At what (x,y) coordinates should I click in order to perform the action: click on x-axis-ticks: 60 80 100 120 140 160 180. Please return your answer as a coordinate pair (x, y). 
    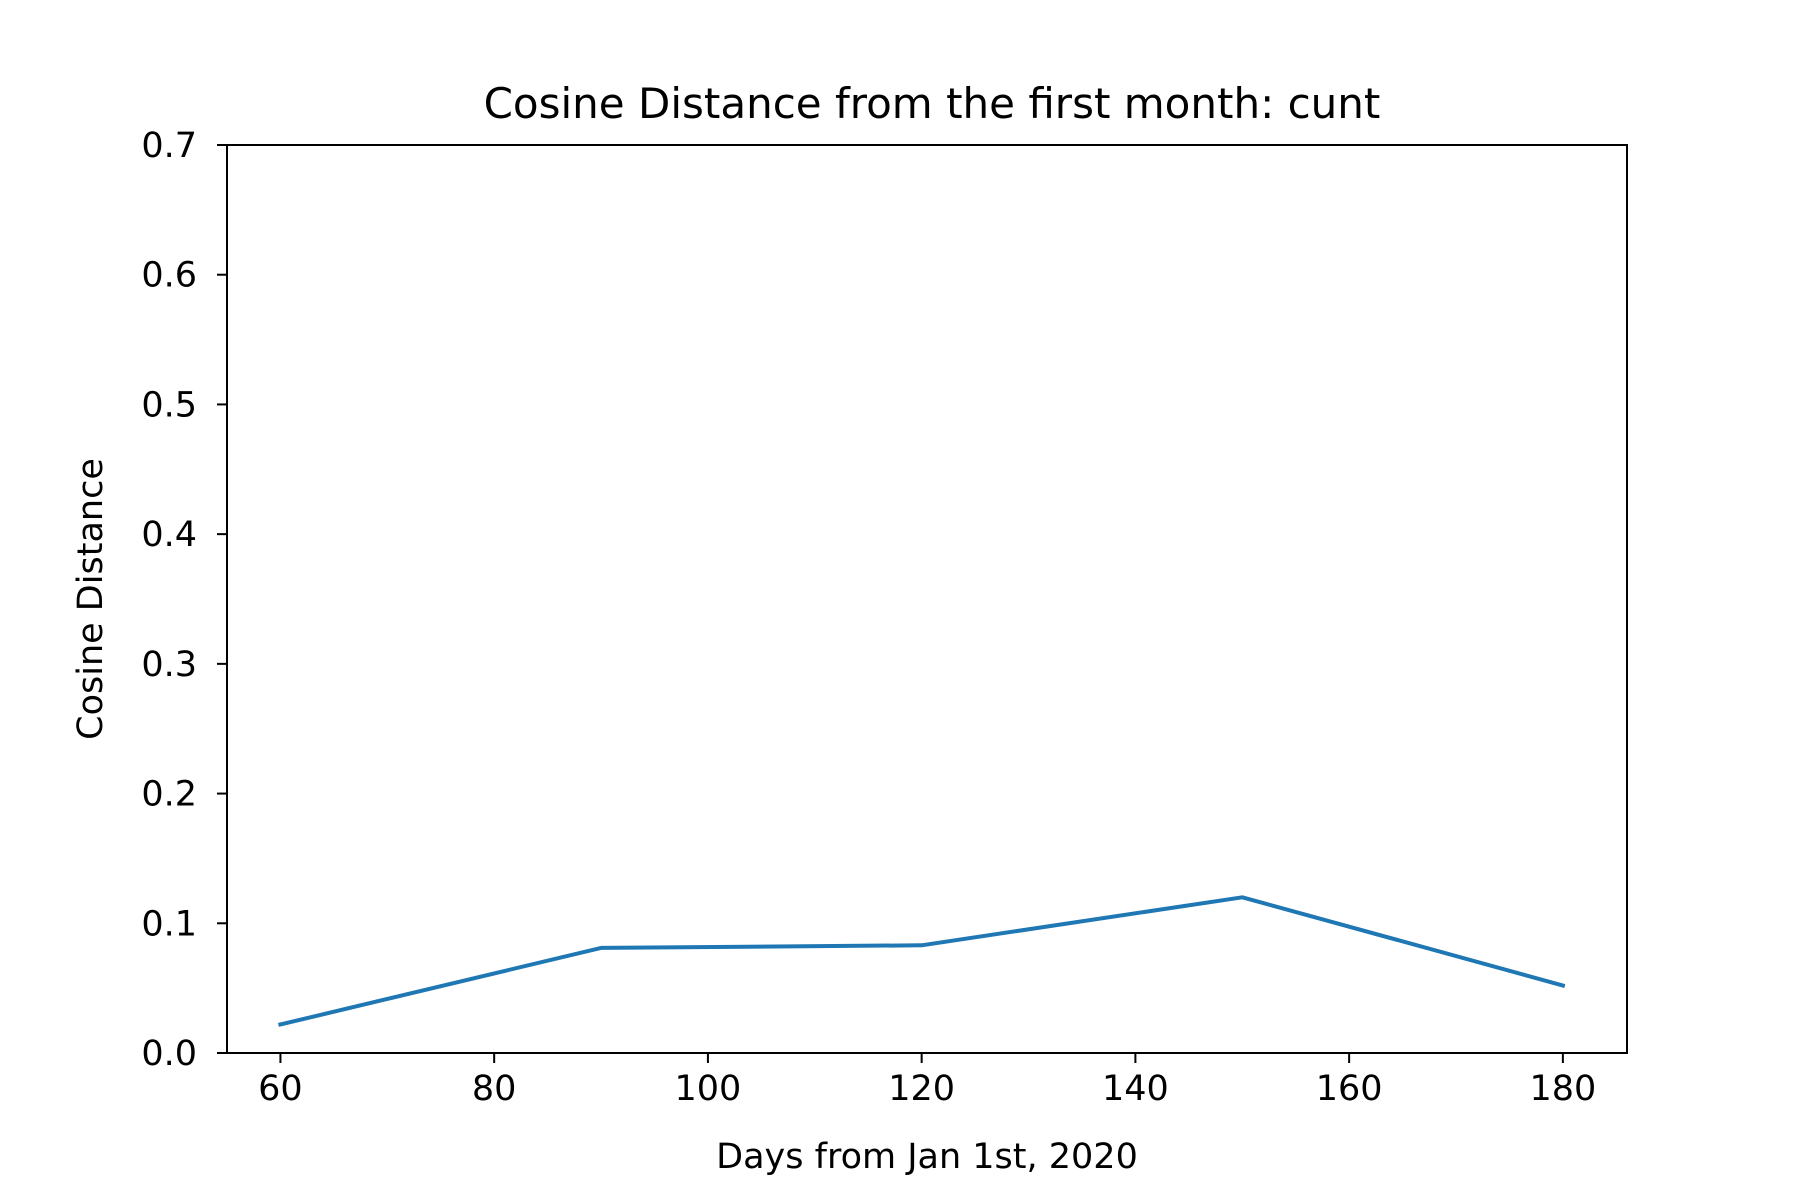
    Looking at the image, I should click on (927, 1081).